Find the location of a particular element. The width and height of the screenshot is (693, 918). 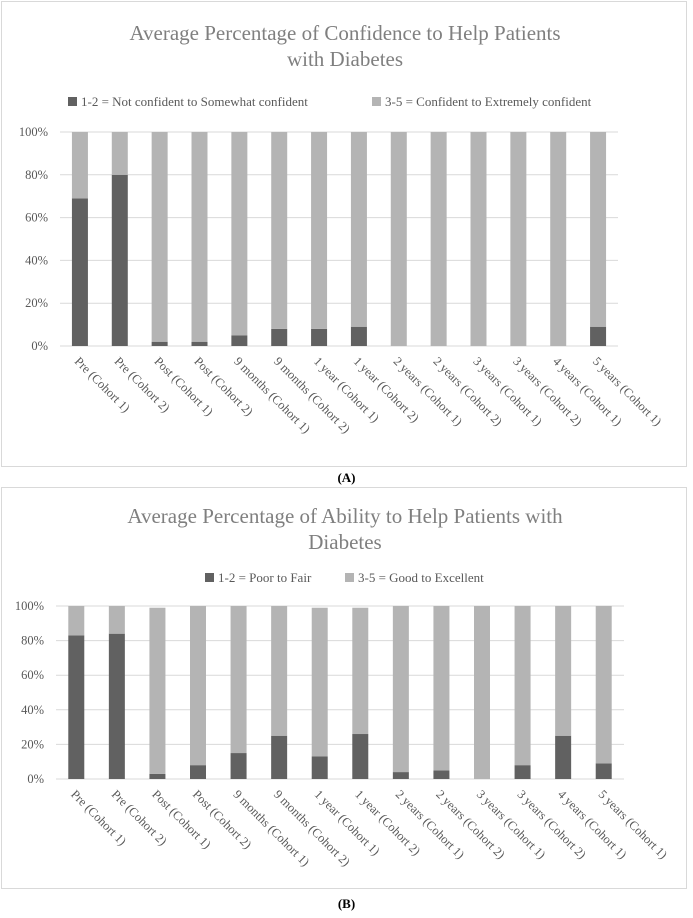

caption-a-label: (A) is located at coordinates (346, 477).